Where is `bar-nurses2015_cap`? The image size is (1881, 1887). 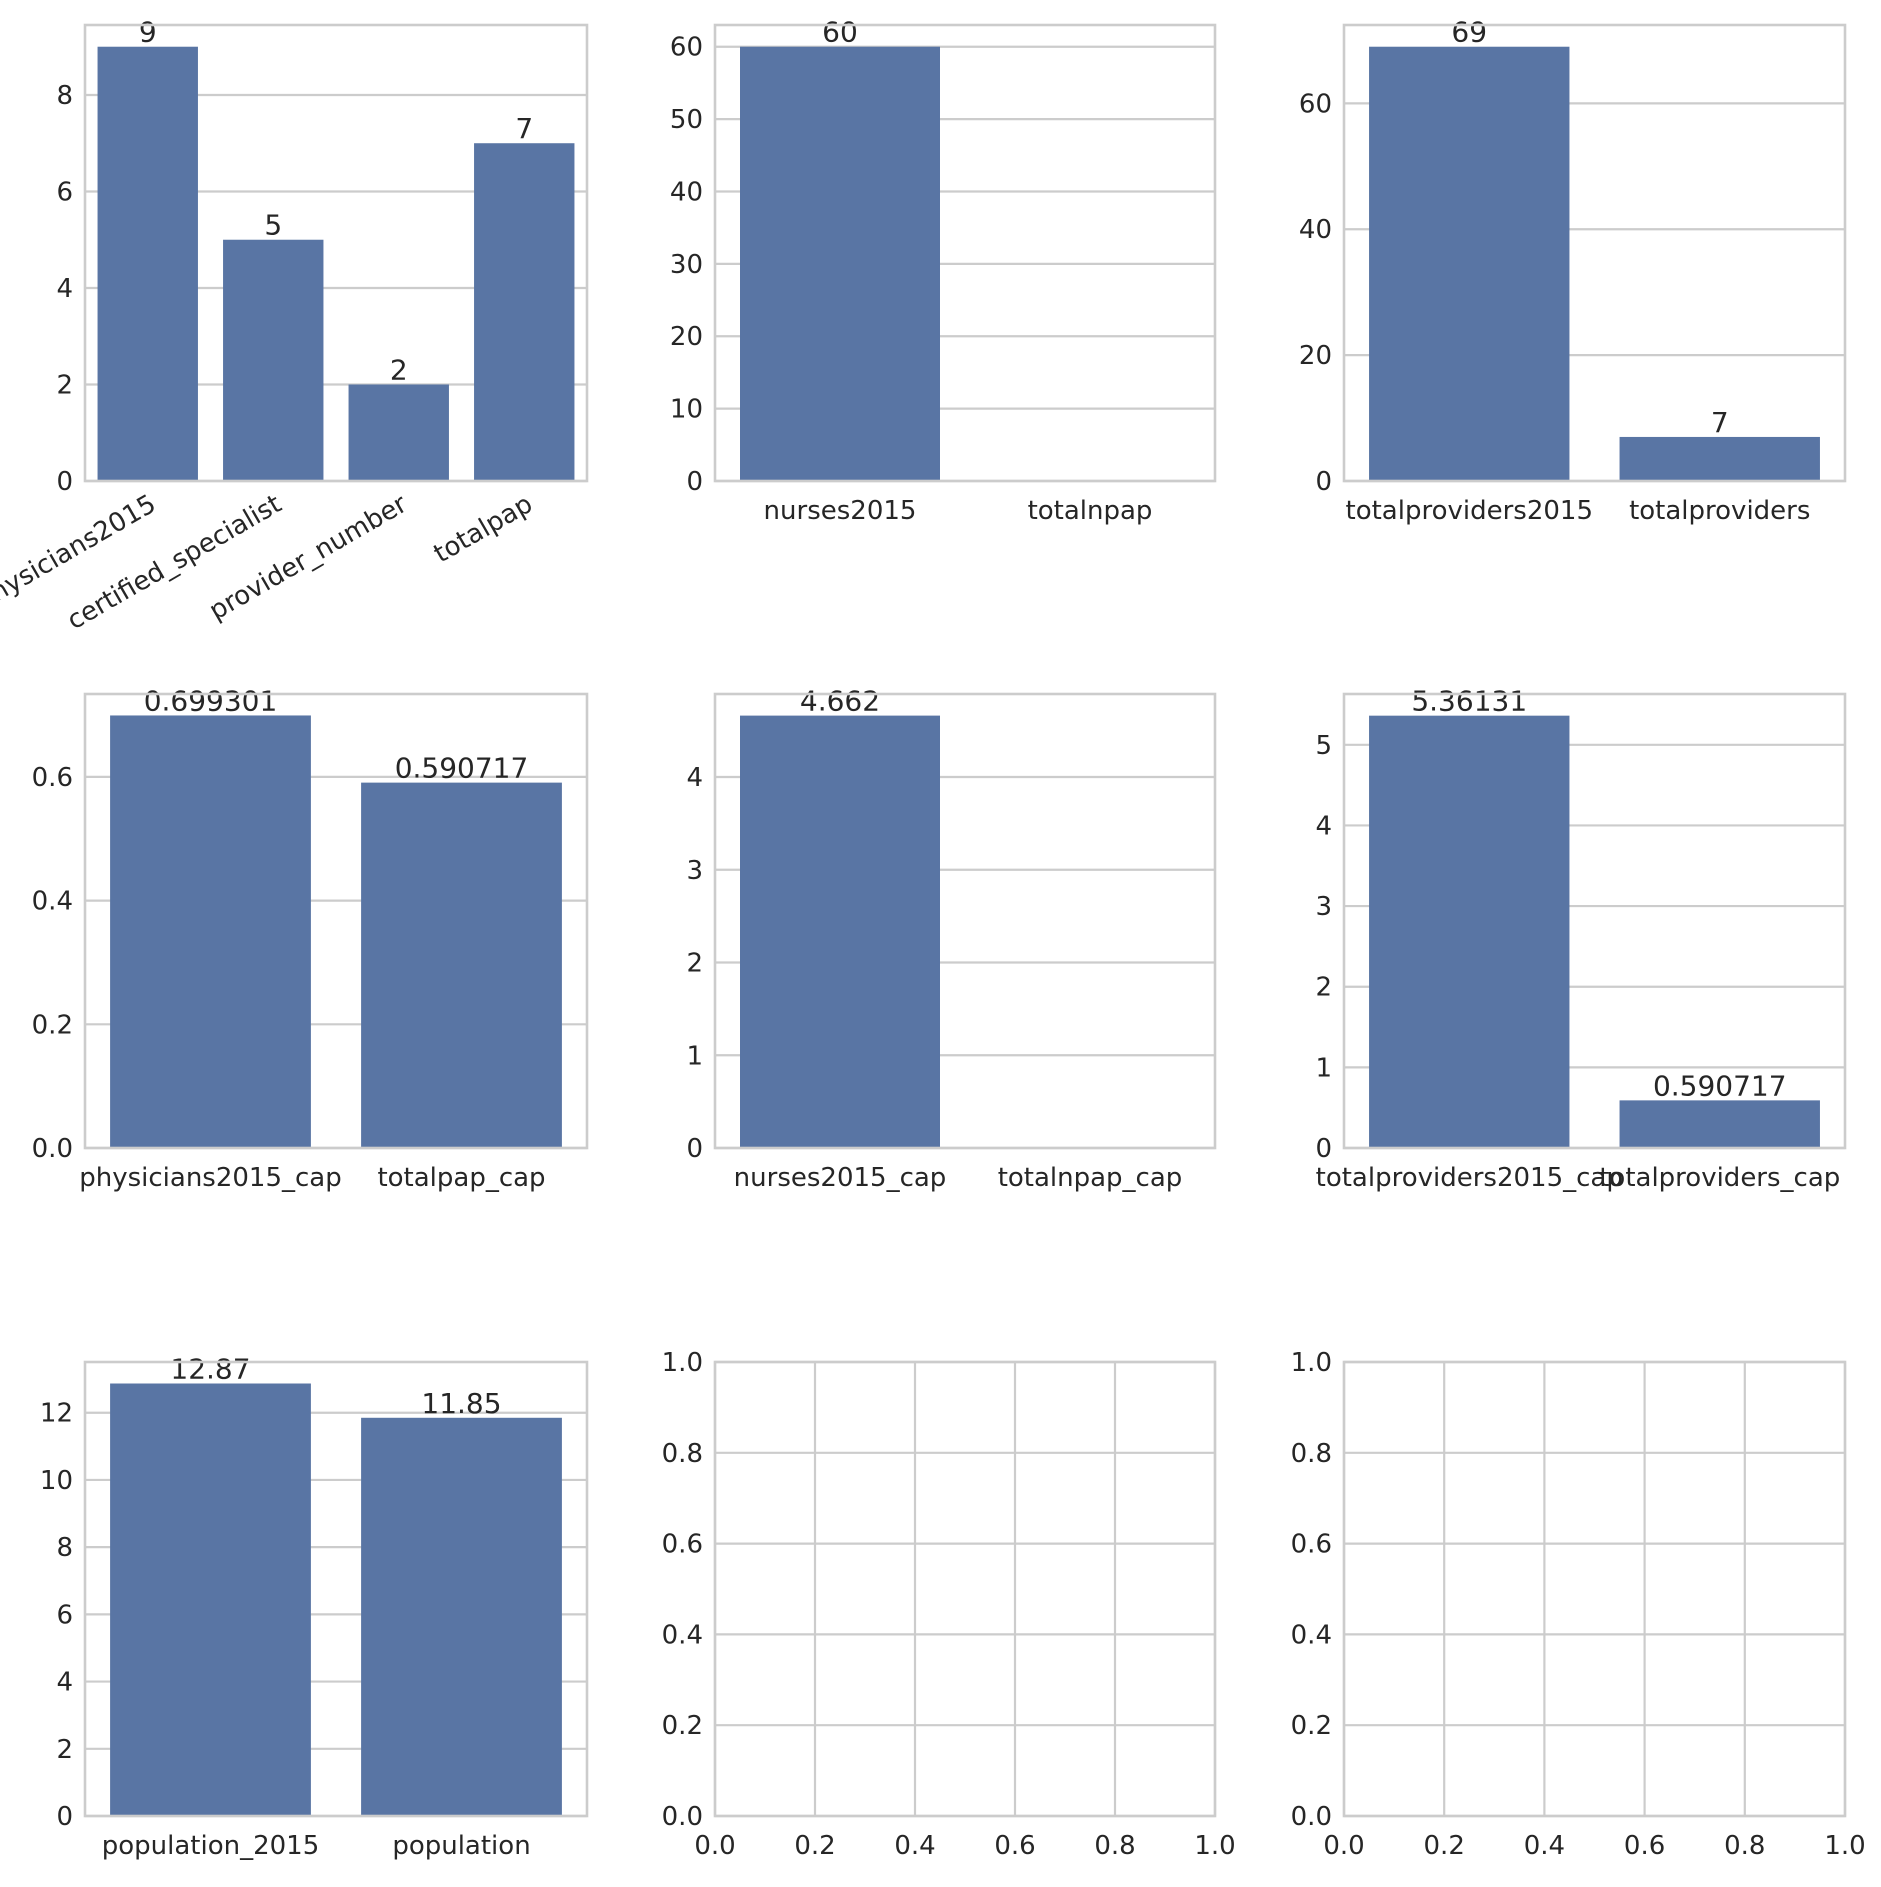
bar-nurses2015_cap is located at coordinates (840, 931).